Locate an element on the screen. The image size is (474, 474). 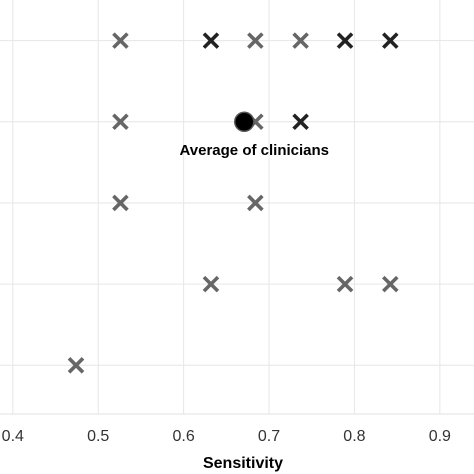
x-axis-title: Sensitivity is located at coordinates (243, 463).